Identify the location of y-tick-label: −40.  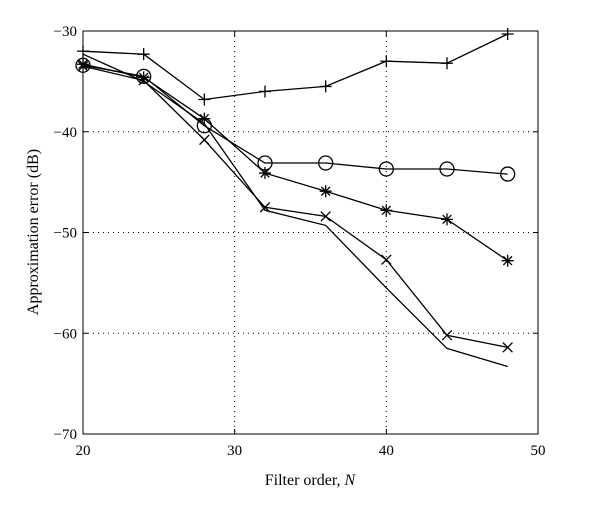
(65, 133).